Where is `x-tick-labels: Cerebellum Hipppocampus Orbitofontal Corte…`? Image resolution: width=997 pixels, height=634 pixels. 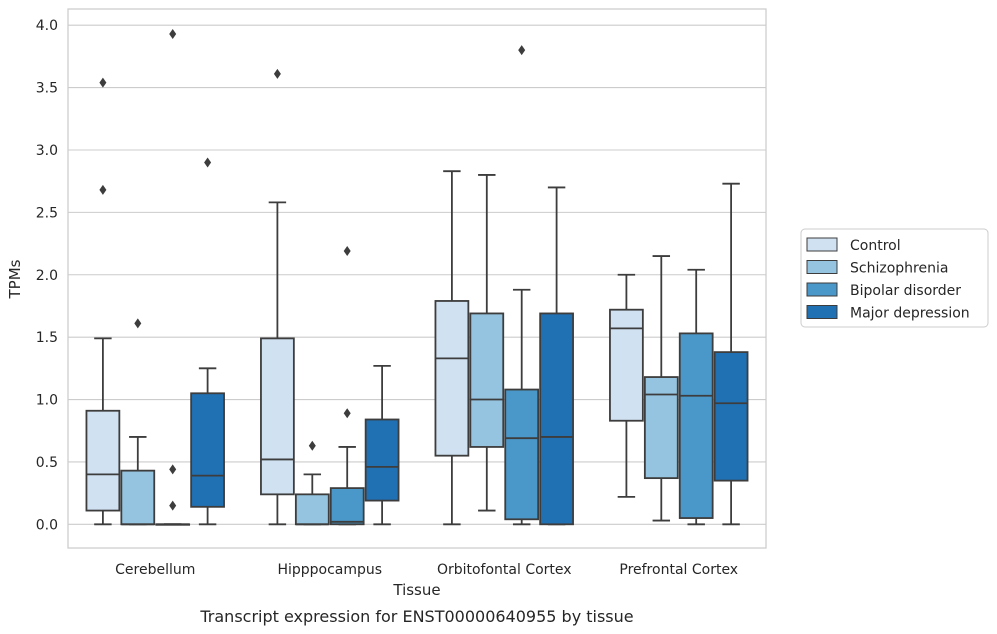 x-tick-labels: Cerebellum Hipppocampus Orbitofontal Corte… is located at coordinates (426, 570).